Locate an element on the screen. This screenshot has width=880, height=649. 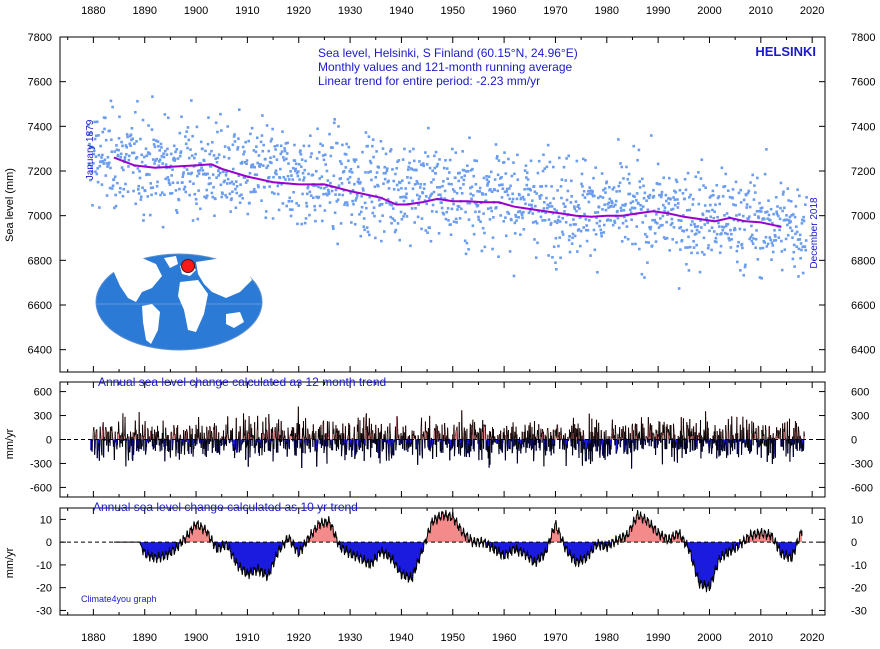
y-tick-label-right: 0 is located at coordinates (854, 441).